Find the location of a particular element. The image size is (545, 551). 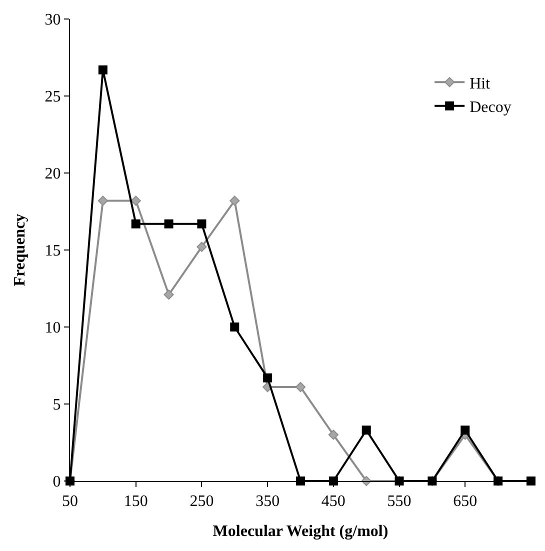

y-tick-label: 15 is located at coordinates (52, 251).